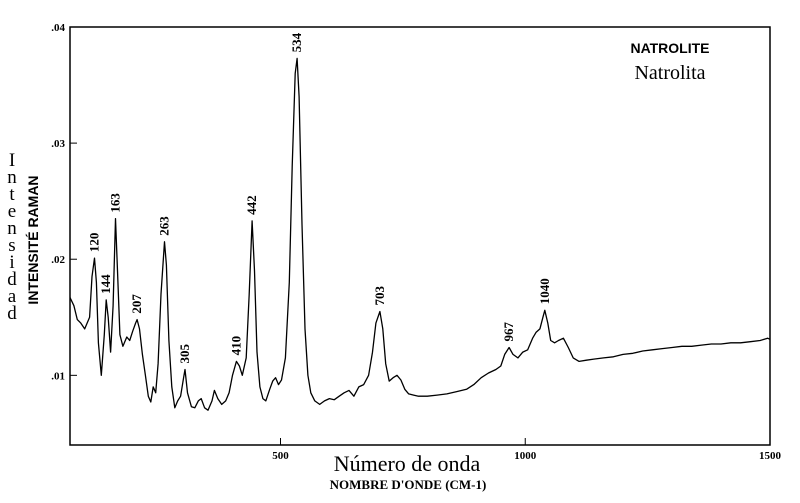 This screenshot has width=800, height=503. What do you see at coordinates (115, 203) in the screenshot?
I see `peak-label: 163` at bounding box center [115, 203].